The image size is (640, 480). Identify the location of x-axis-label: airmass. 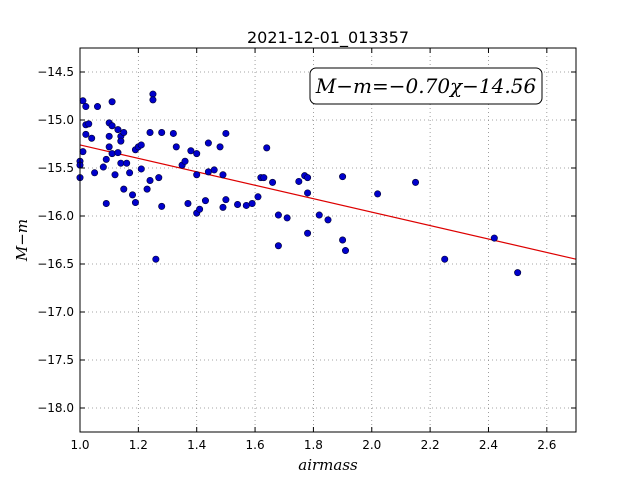
(328, 465).